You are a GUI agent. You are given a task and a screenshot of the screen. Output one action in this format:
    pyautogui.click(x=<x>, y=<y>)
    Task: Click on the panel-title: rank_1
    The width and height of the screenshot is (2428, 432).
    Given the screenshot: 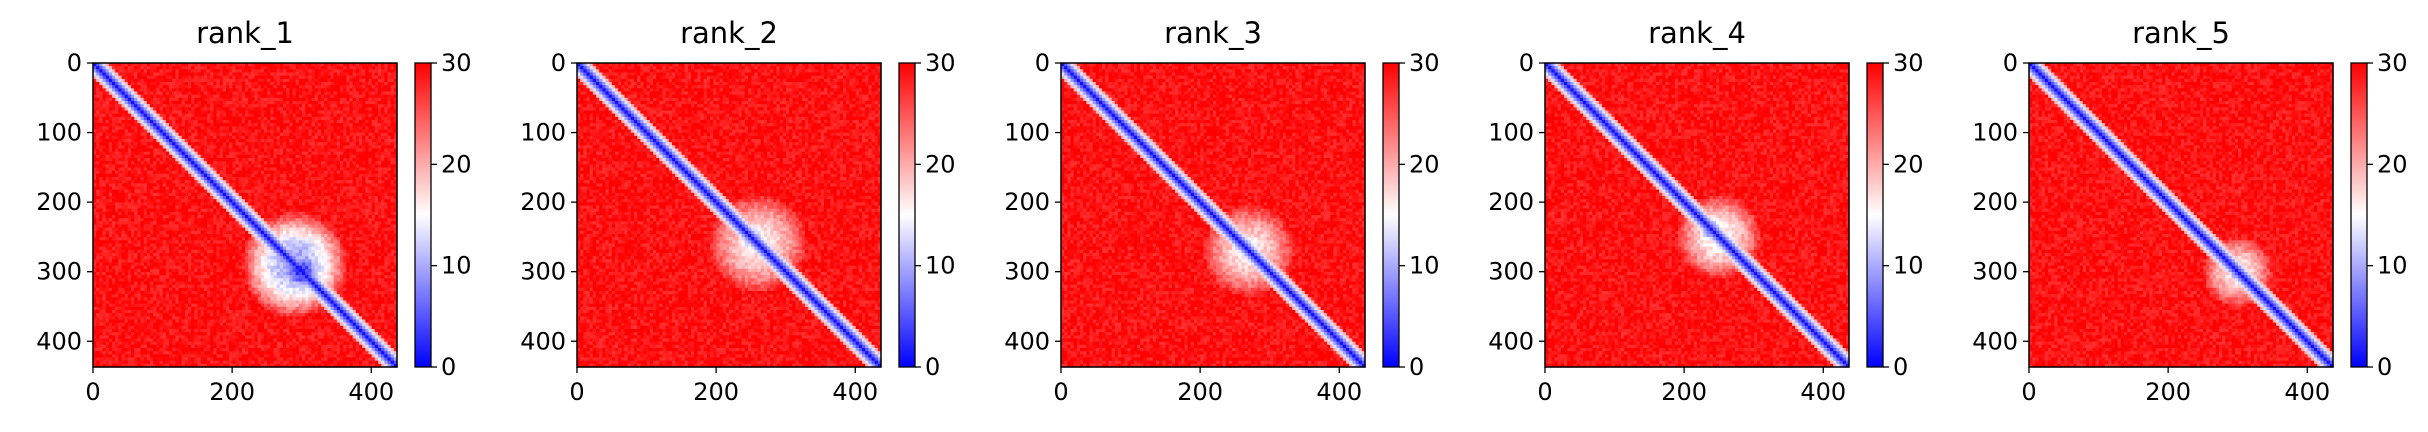 What is the action you would take?
    pyautogui.click(x=245, y=33)
    